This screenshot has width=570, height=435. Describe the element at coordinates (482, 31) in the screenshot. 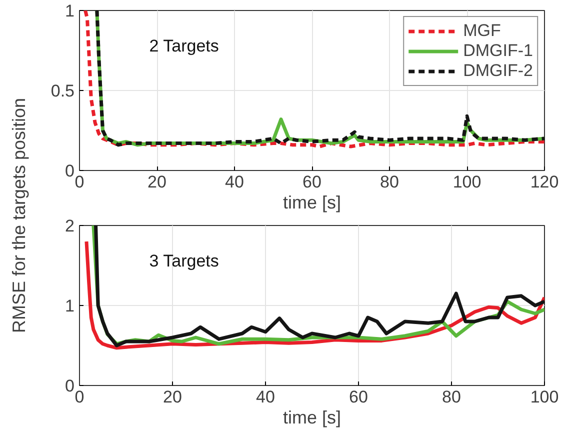

I see `legend-label: MGF` at that location.